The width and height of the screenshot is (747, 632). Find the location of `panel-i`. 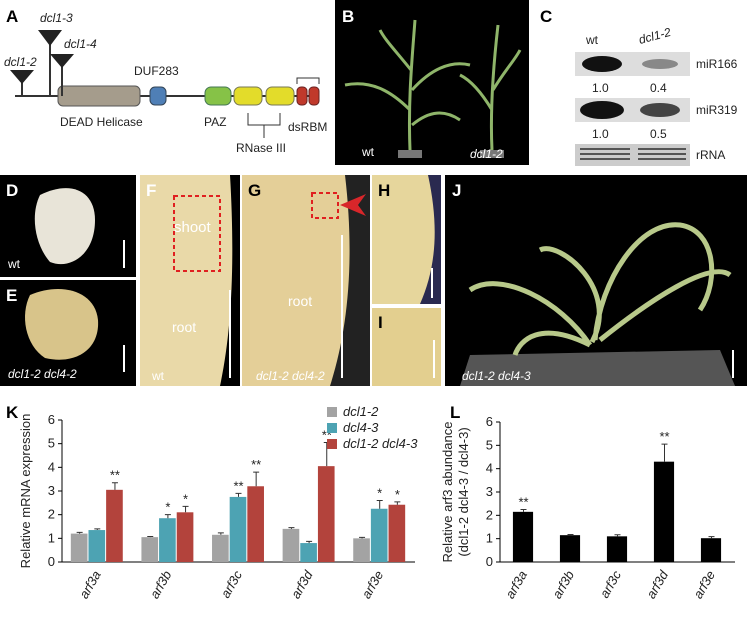

panel-i is located at coordinates (406, 347).